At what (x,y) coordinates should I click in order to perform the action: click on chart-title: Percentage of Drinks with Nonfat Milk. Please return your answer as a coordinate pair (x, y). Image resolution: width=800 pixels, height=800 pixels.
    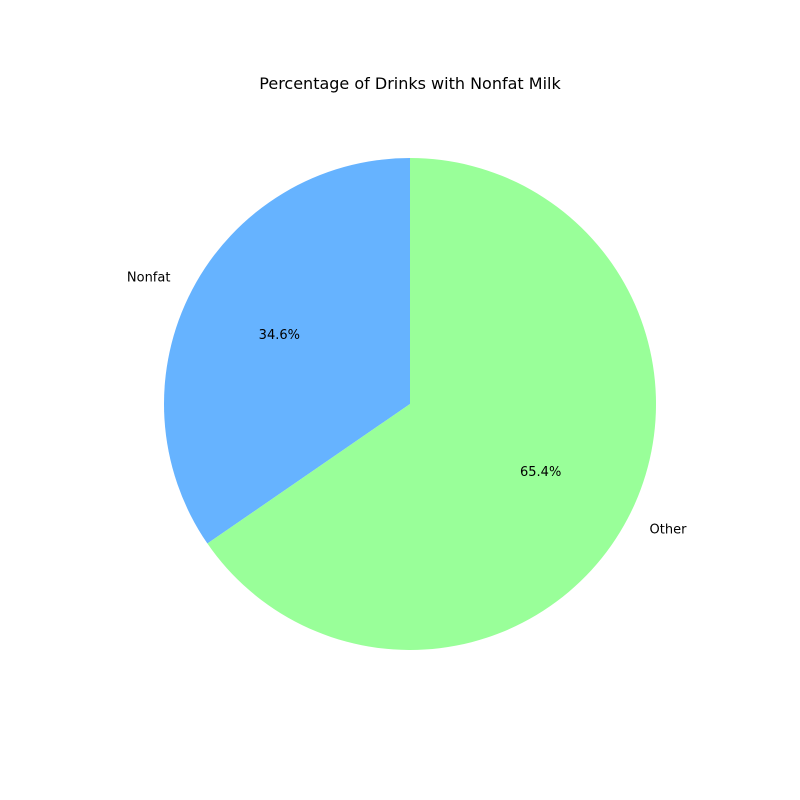
    Looking at the image, I should click on (410, 83).